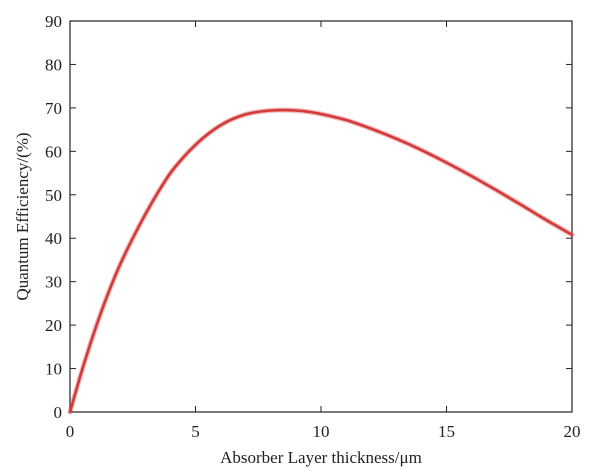 The image size is (591, 467). I want to click on y-tick-label: 20, so click(53, 325).